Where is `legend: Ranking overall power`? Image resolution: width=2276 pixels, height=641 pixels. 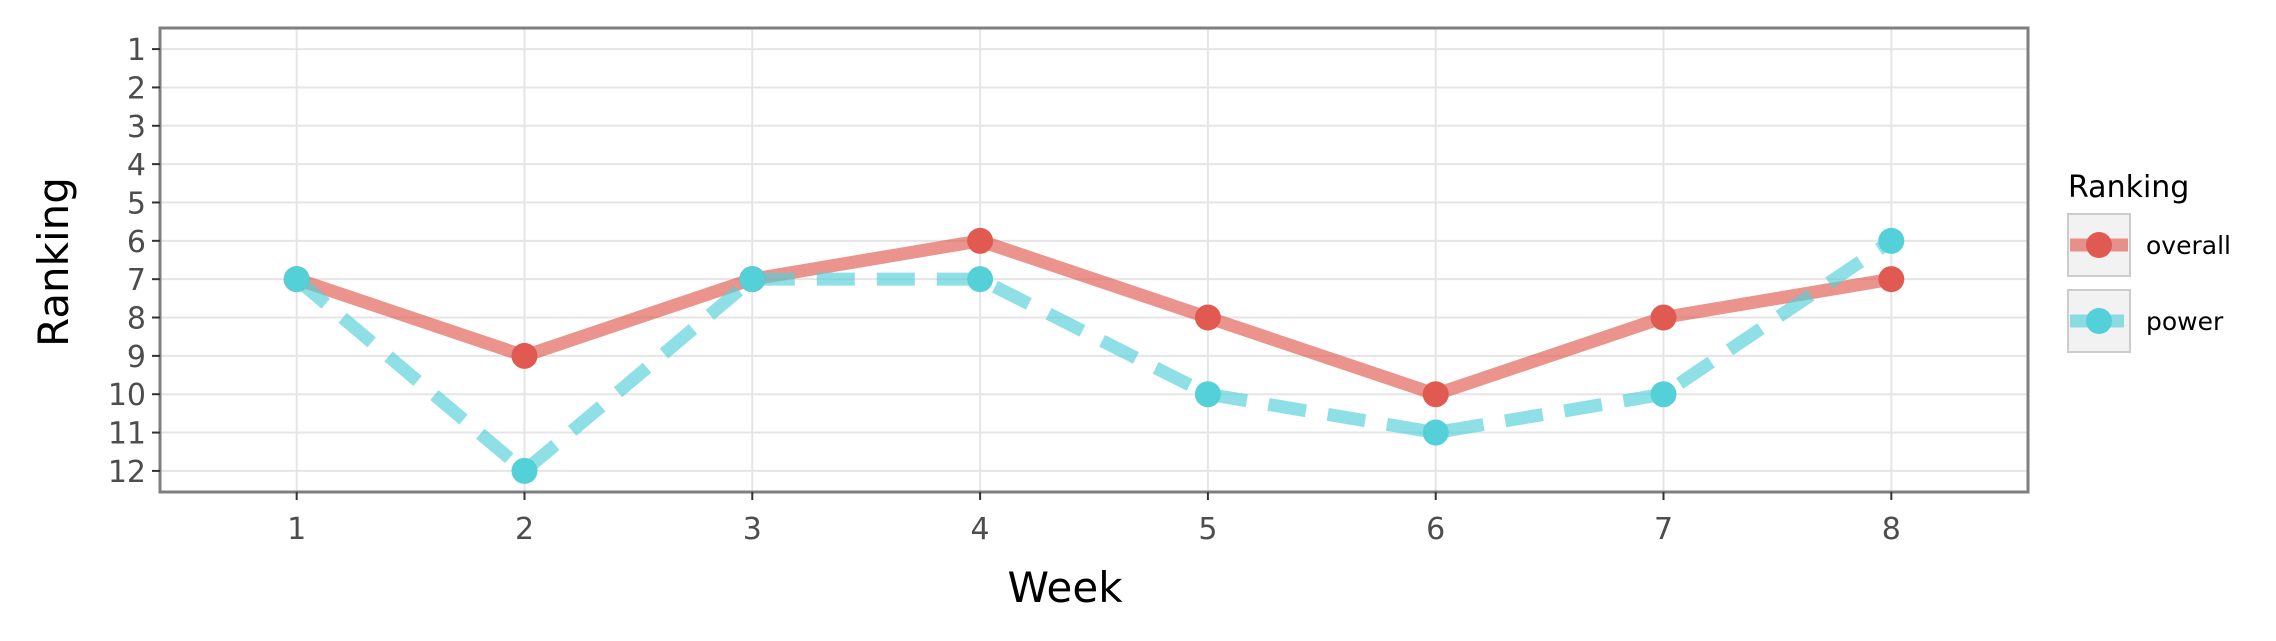 legend: Ranking overall power is located at coordinates (2149, 261).